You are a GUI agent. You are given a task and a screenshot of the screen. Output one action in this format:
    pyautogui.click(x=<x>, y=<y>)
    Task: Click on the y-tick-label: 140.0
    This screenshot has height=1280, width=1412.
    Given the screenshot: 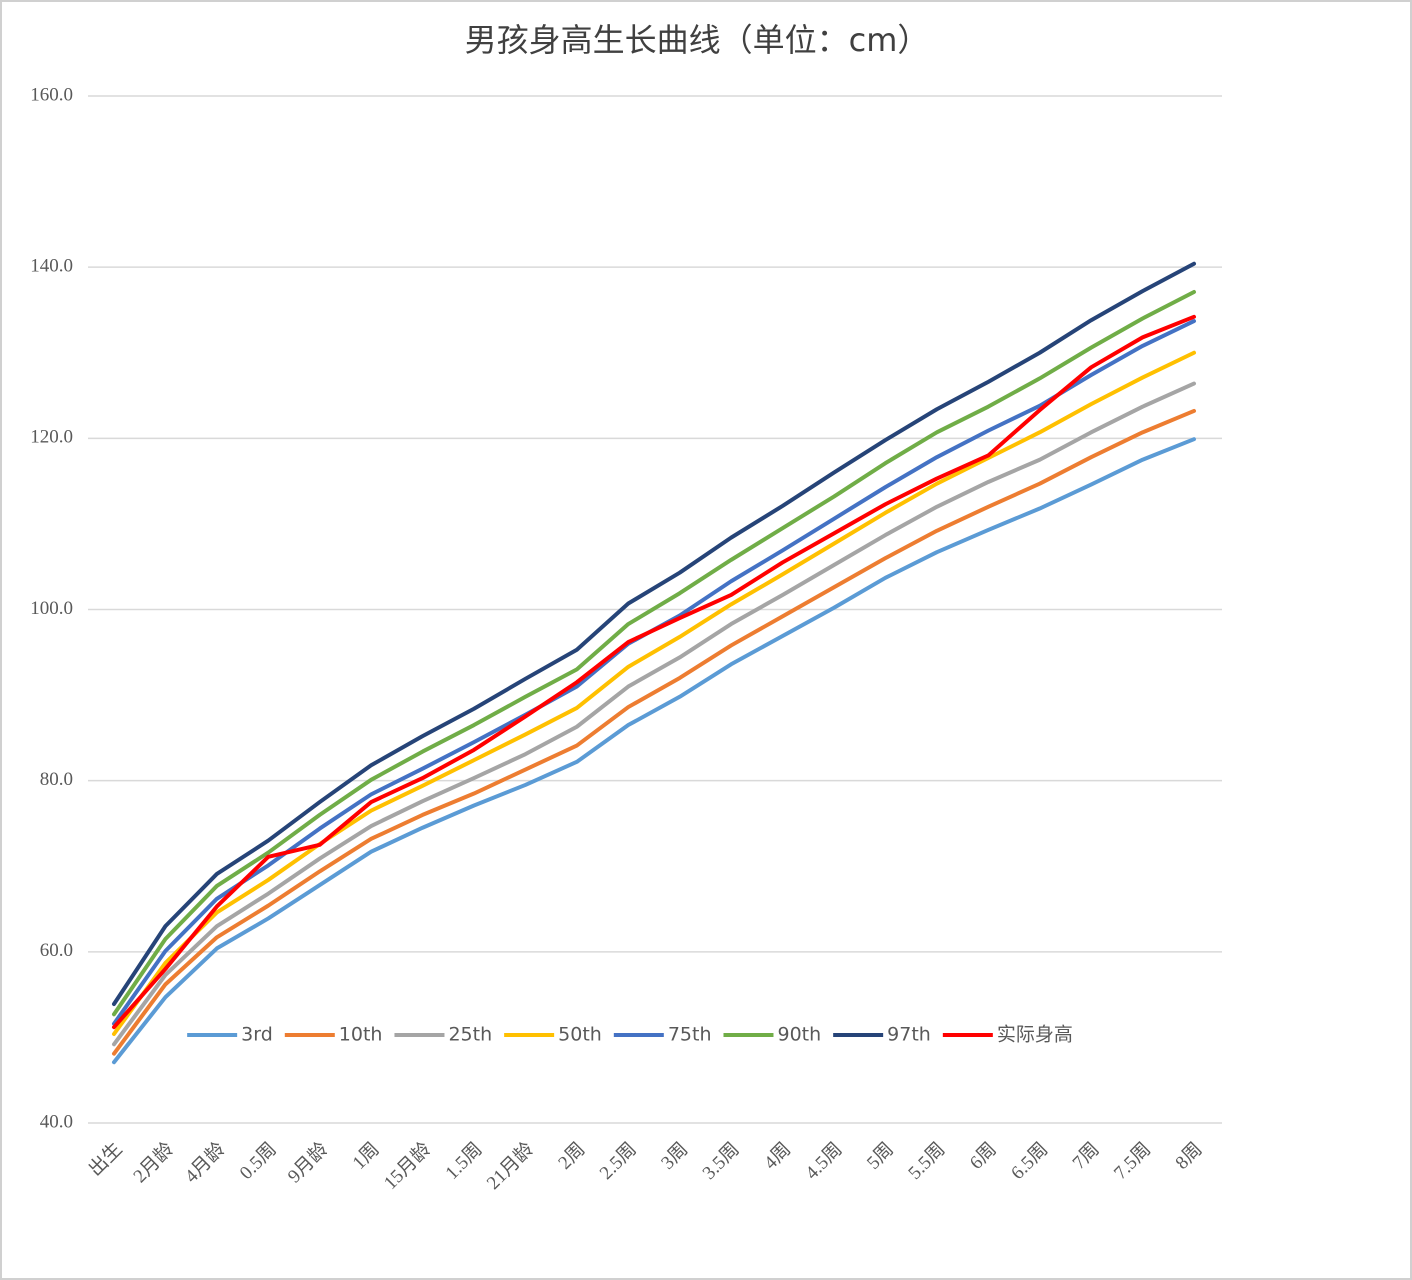 What is the action you would take?
    pyautogui.click(x=51, y=266)
    